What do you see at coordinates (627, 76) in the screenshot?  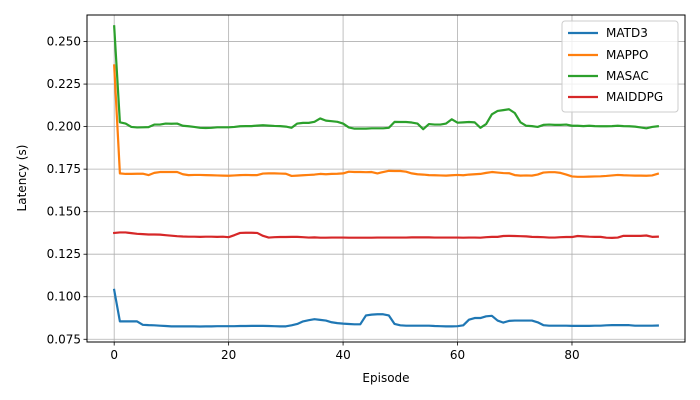 I see `legend-label-masac: MASAC` at bounding box center [627, 76].